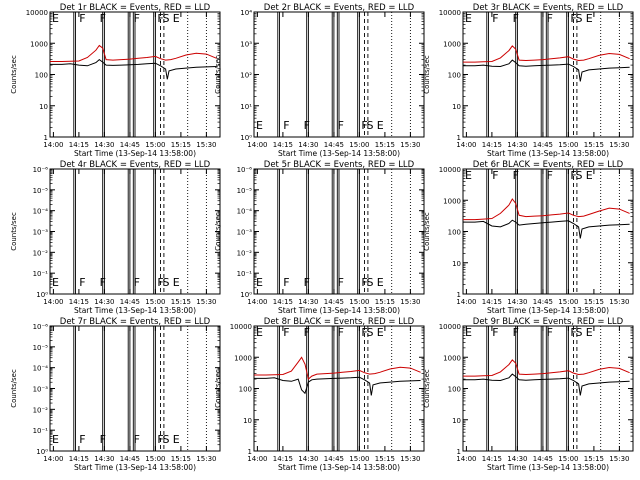 Image resolution: width=640 pixels, height=480 pixels. What do you see at coordinates (41, 253) in the screenshot?
I see `y-tick-label: 10⁻²` at bounding box center [41, 253].